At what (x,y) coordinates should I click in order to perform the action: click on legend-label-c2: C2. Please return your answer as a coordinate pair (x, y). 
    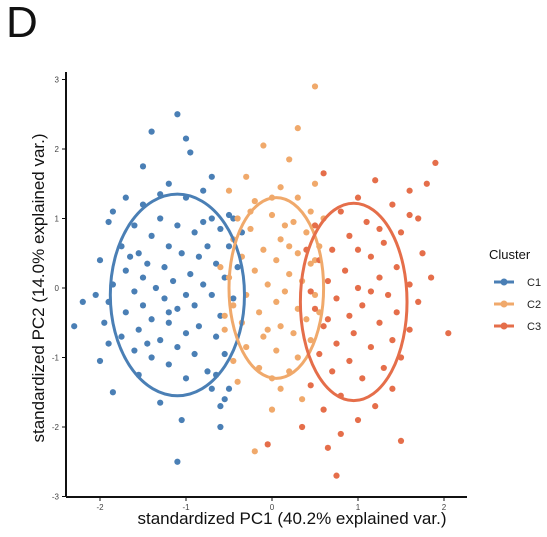
    Looking at the image, I should click on (534, 305).